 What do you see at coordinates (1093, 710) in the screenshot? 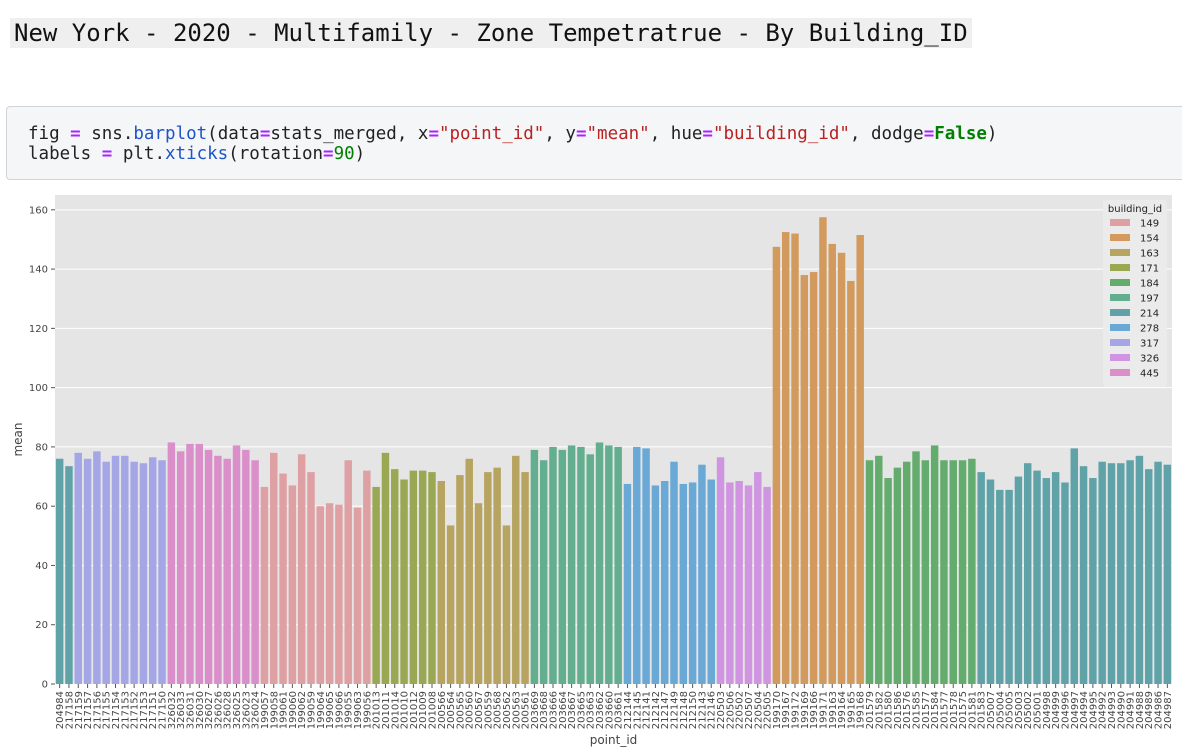
I see `x-tick-label: 204995` at bounding box center [1093, 710].